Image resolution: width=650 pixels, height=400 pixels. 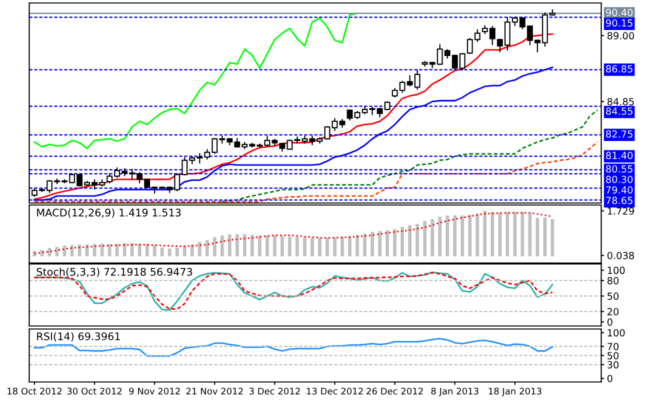 What do you see at coordinates (613, 280) in the screenshot?
I see `y-tick-label: 80` at bounding box center [613, 280].